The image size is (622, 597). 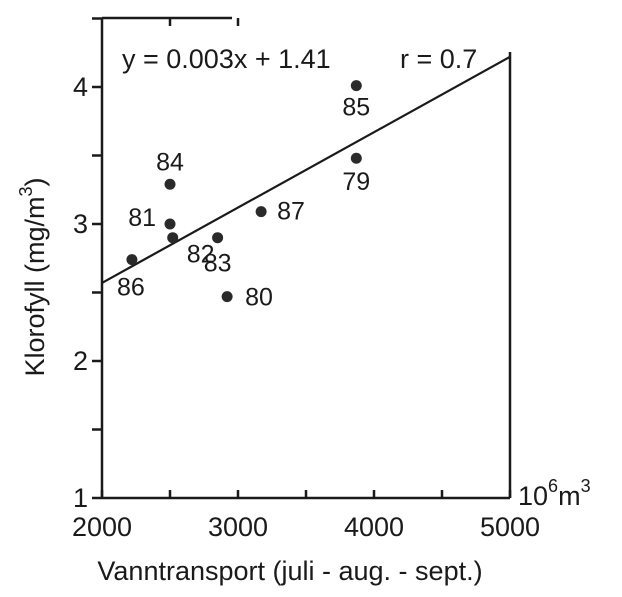 What do you see at coordinates (374, 527) in the screenshot?
I see `x-tick-label: 4000` at bounding box center [374, 527].